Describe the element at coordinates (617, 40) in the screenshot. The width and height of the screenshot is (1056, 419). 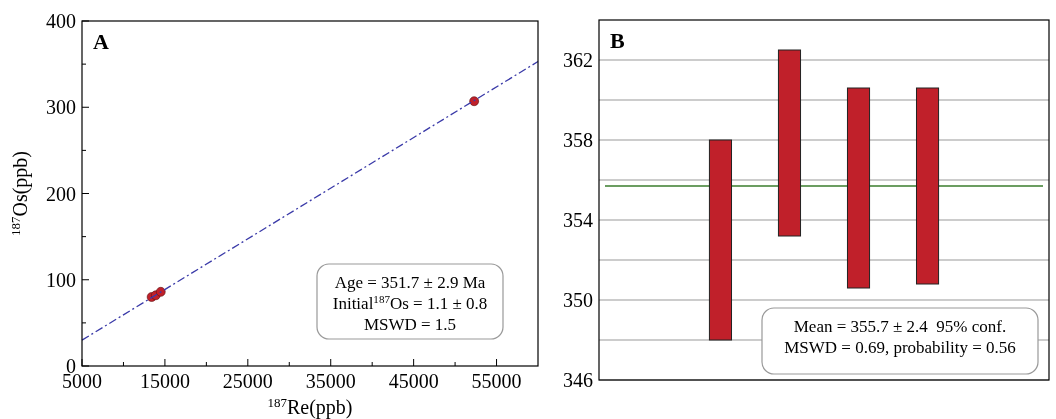
I see `chart-title: B` at that location.